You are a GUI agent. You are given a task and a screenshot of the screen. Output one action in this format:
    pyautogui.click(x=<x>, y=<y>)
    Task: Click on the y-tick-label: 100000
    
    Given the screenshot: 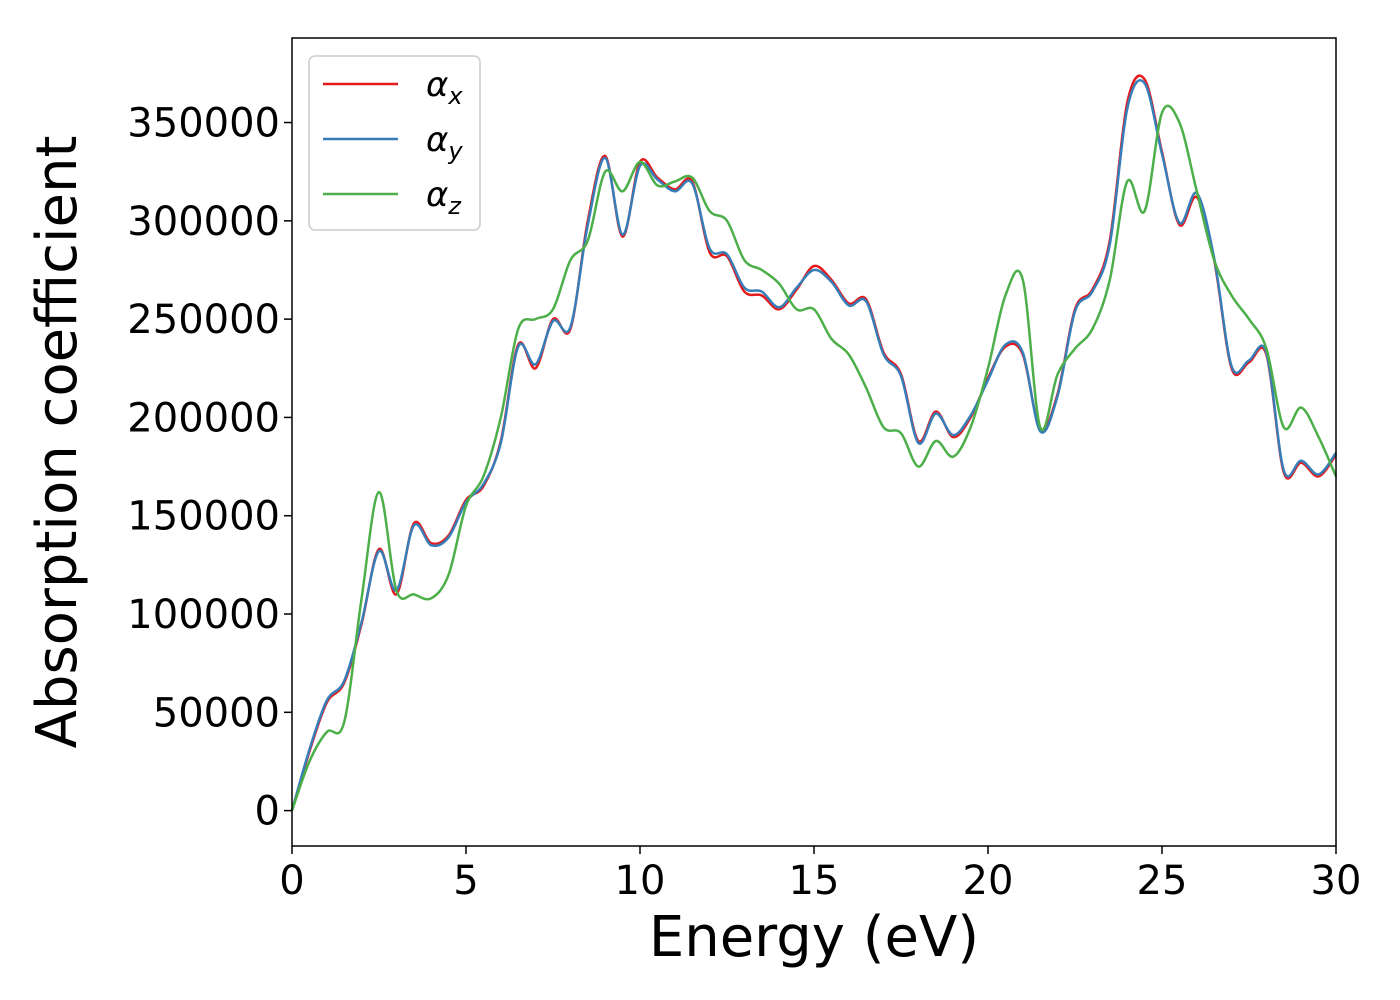 What is the action you would take?
    pyautogui.click(x=203, y=615)
    